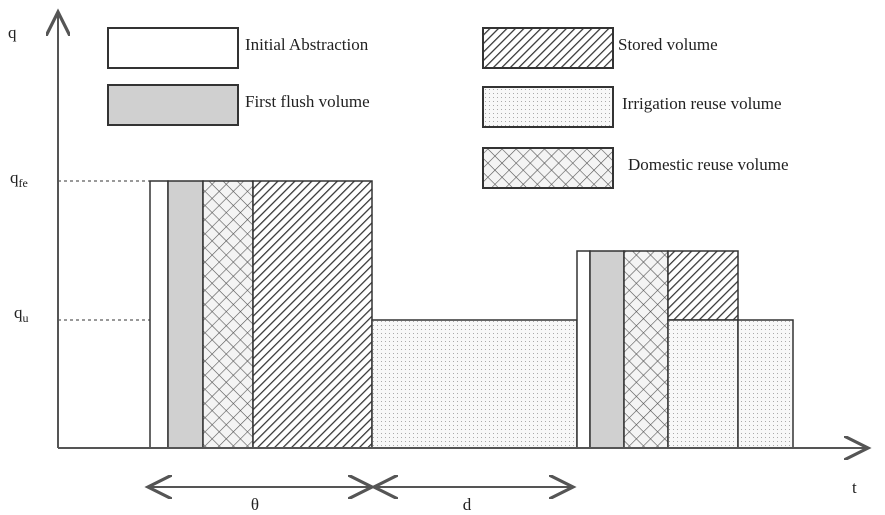  What do you see at coordinates (702, 103) in the screenshot?
I see `legend-label: Irrigation reuse volume` at bounding box center [702, 103].